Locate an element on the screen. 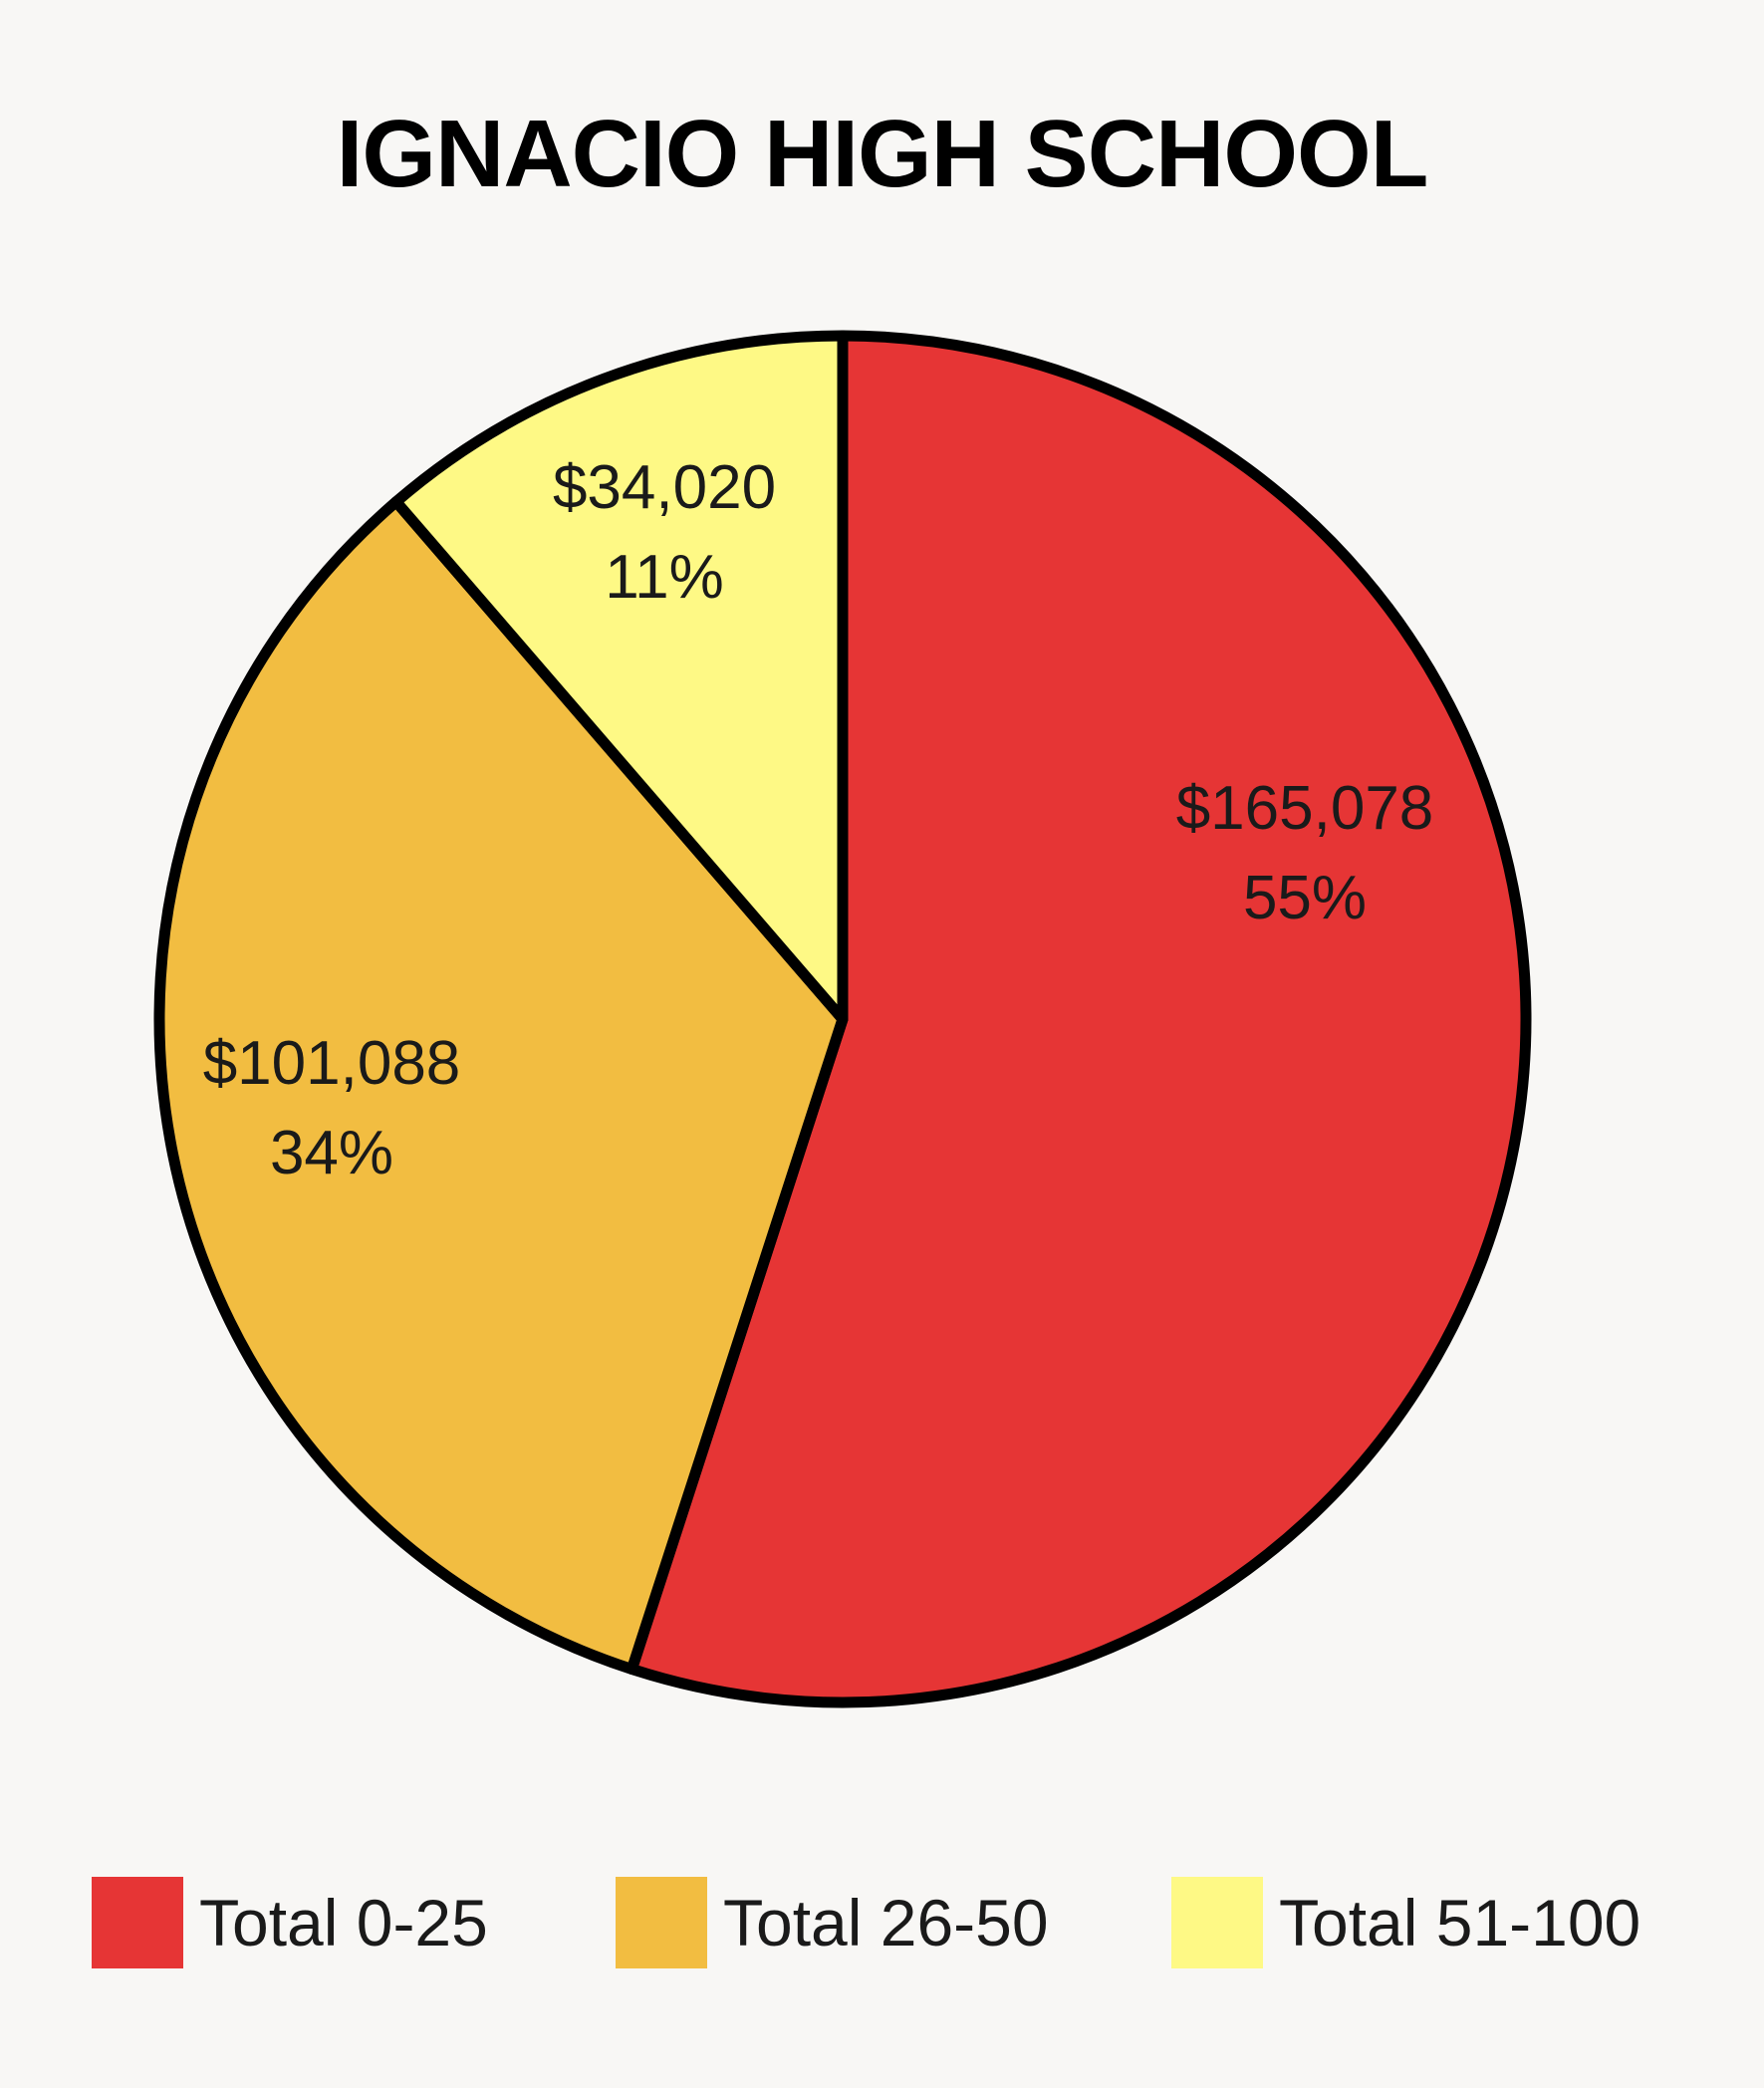 This screenshot has width=1764, height=2088. legend-item-total-26-50: Total 26-50 is located at coordinates (832, 1923).